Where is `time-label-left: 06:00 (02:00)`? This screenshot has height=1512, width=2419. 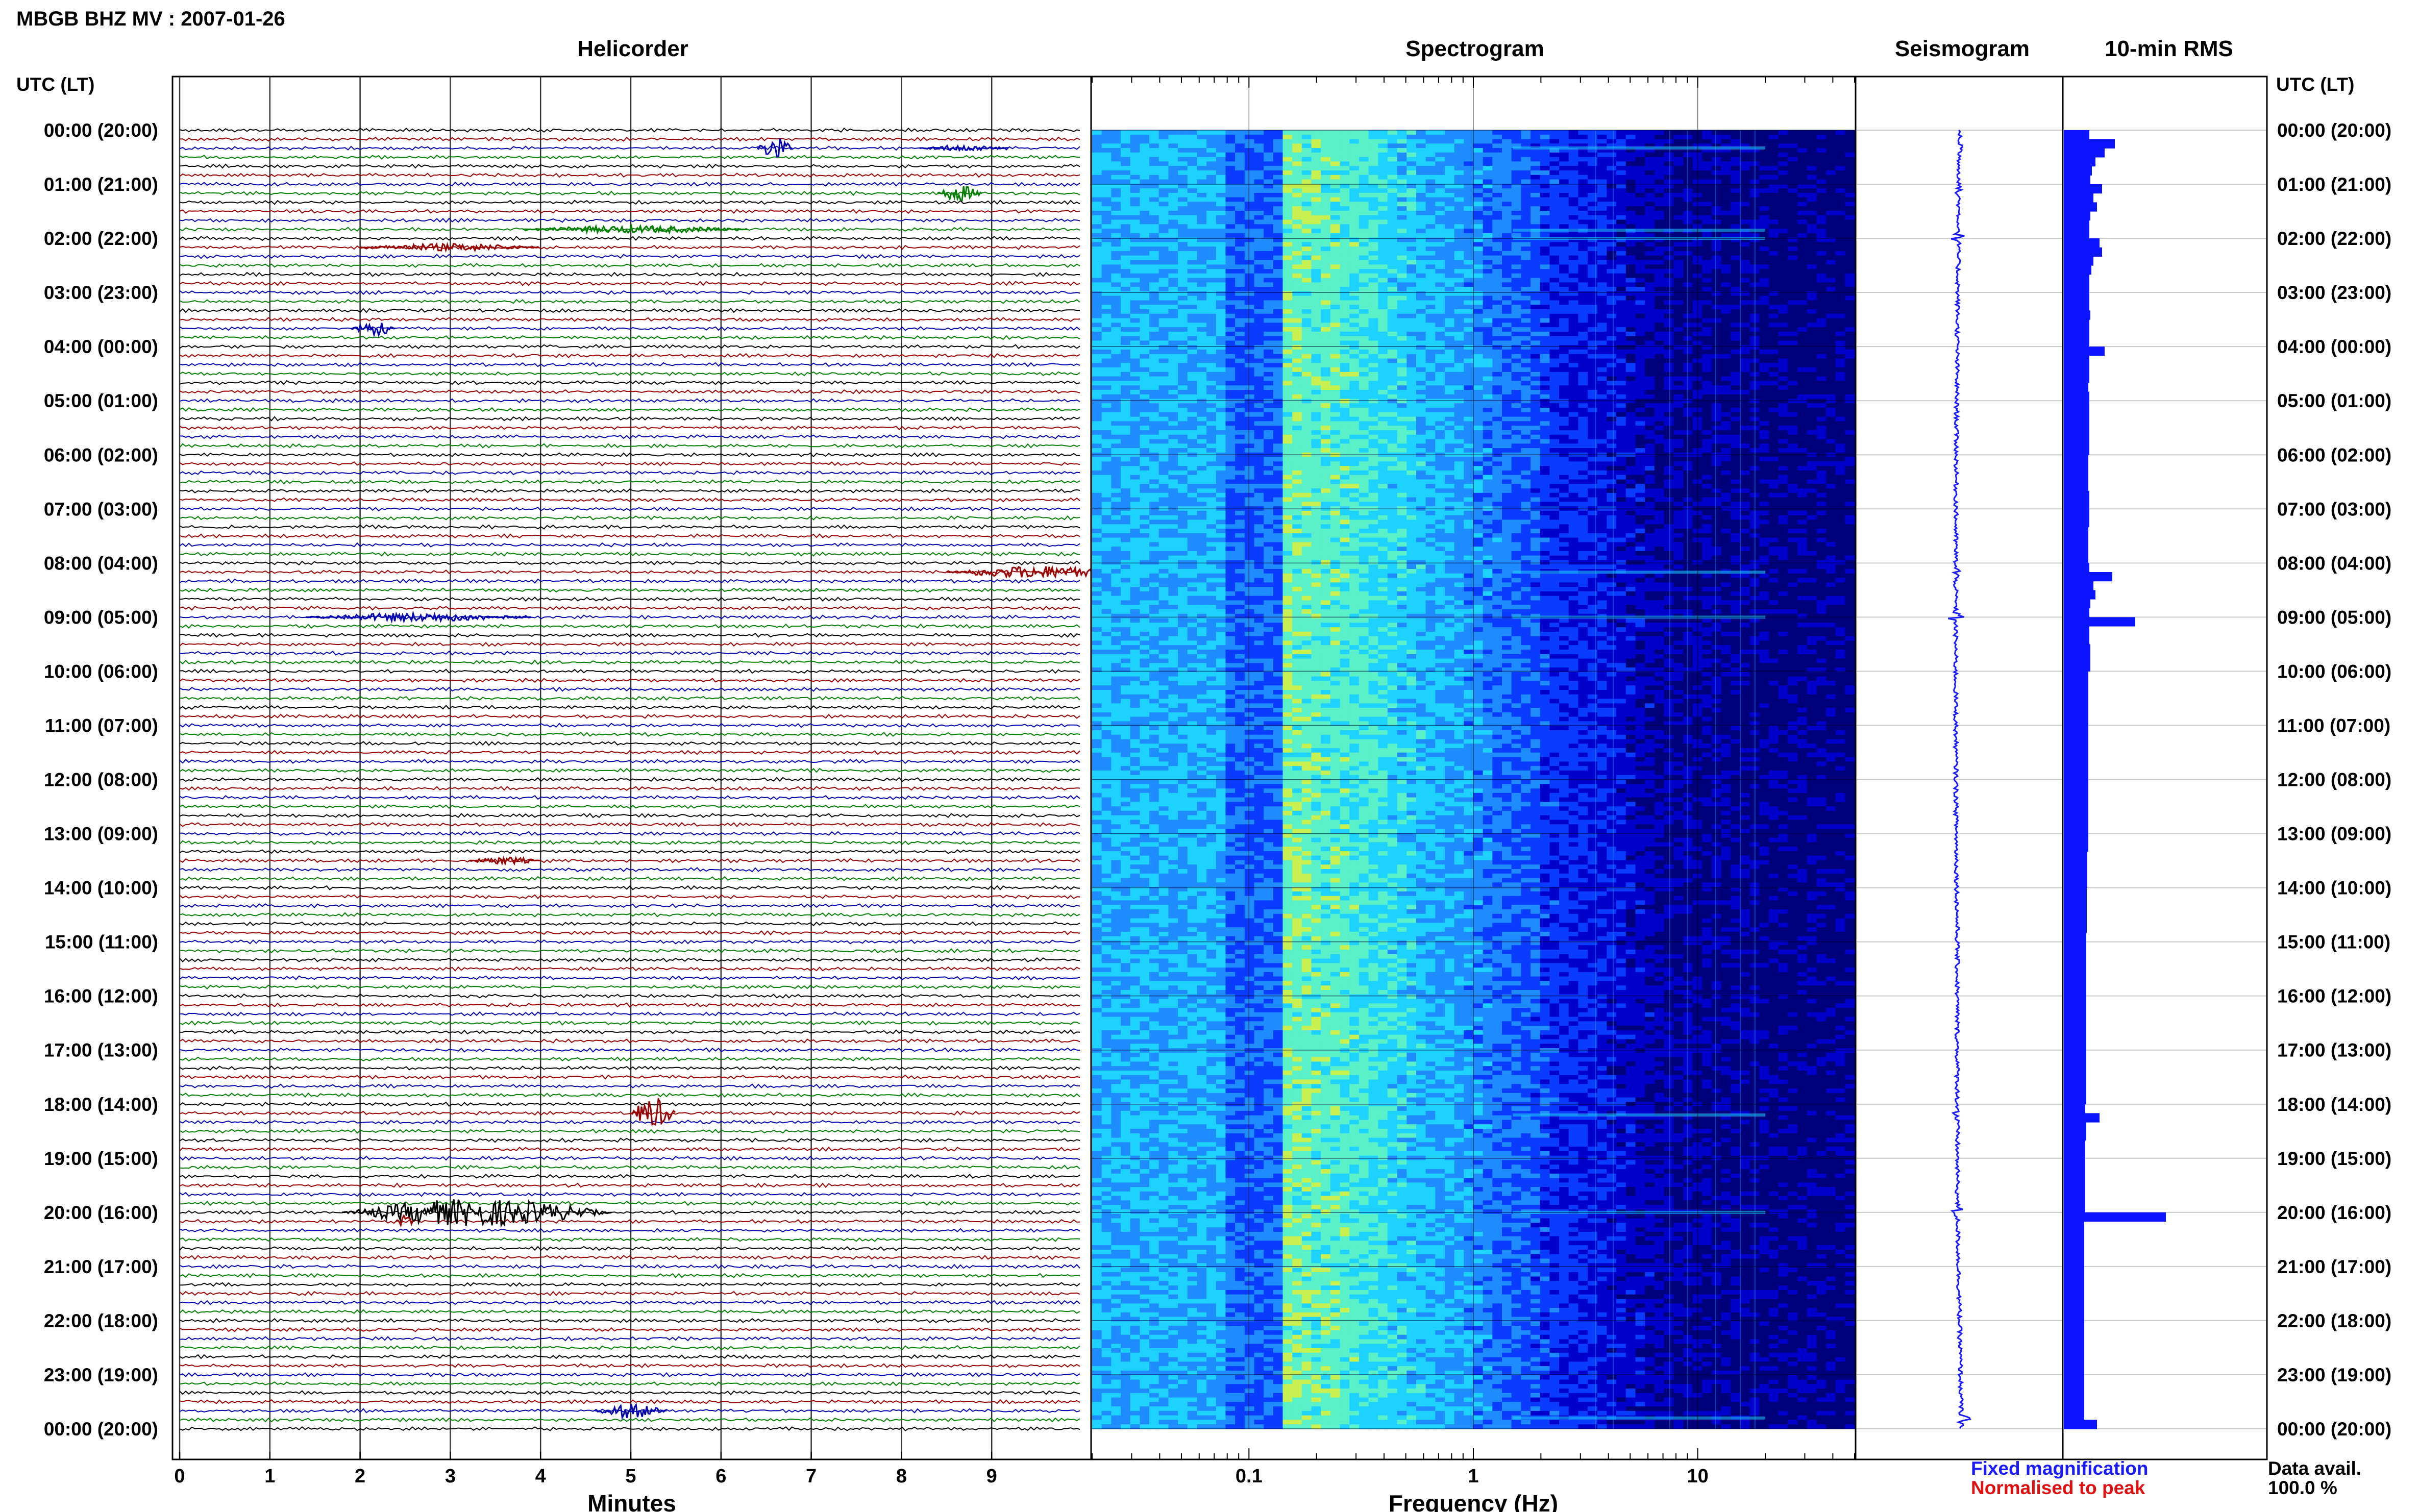 time-label-left: 06:00 (02:00) is located at coordinates (101, 454).